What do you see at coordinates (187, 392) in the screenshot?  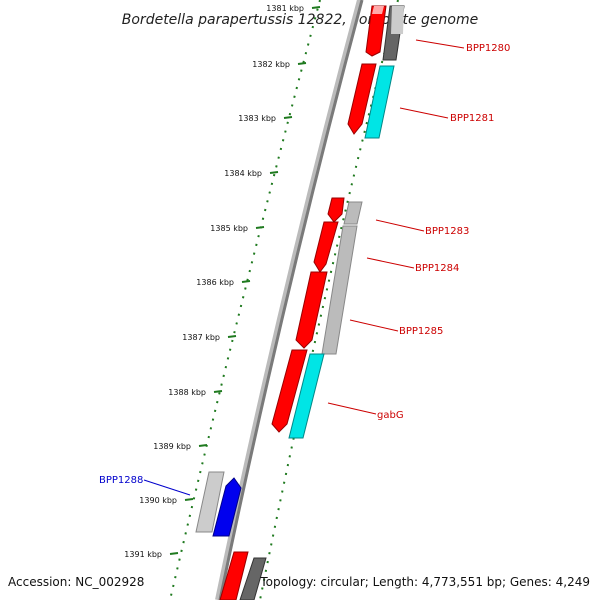 I see `kbp-tick-label: 1388 kbp` at bounding box center [187, 392].